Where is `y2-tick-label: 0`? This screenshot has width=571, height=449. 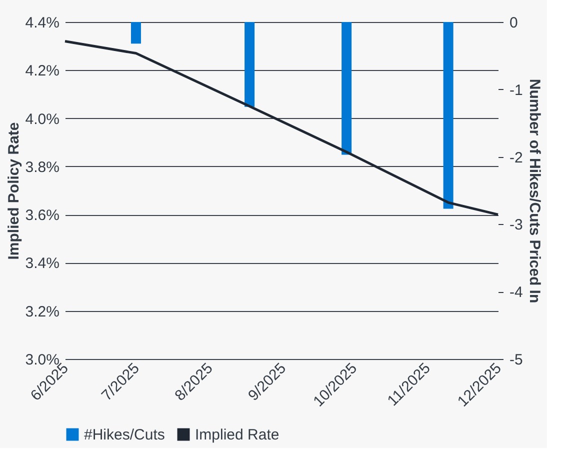
y2-tick-label: 0 is located at coordinates (514, 23).